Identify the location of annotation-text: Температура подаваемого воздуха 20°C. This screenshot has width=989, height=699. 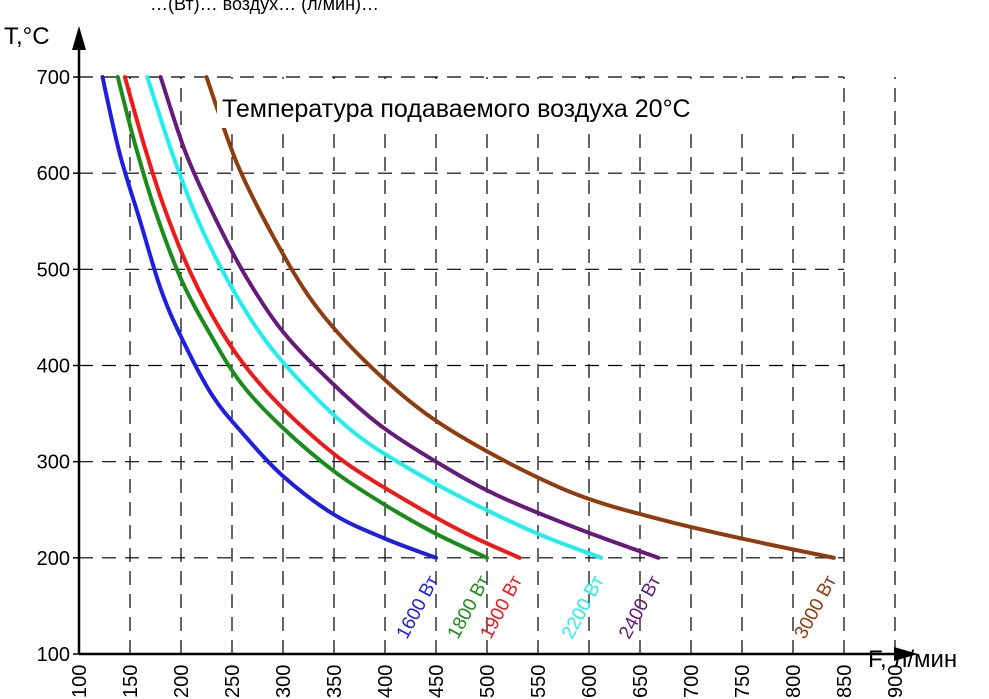
(456, 109).